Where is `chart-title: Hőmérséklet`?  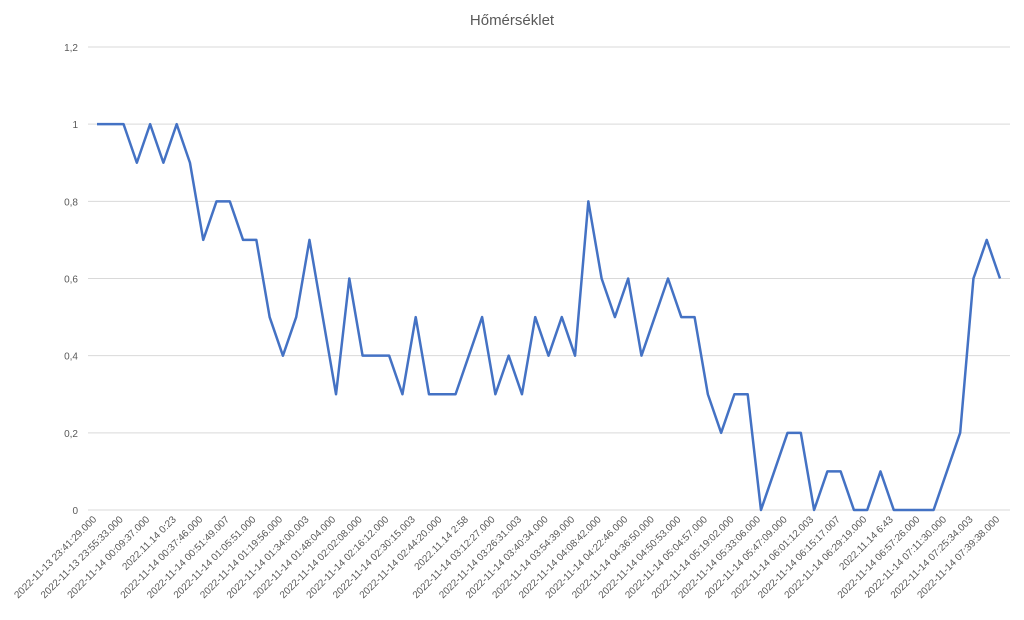 chart-title: Hőmérséklet is located at coordinates (512, 20).